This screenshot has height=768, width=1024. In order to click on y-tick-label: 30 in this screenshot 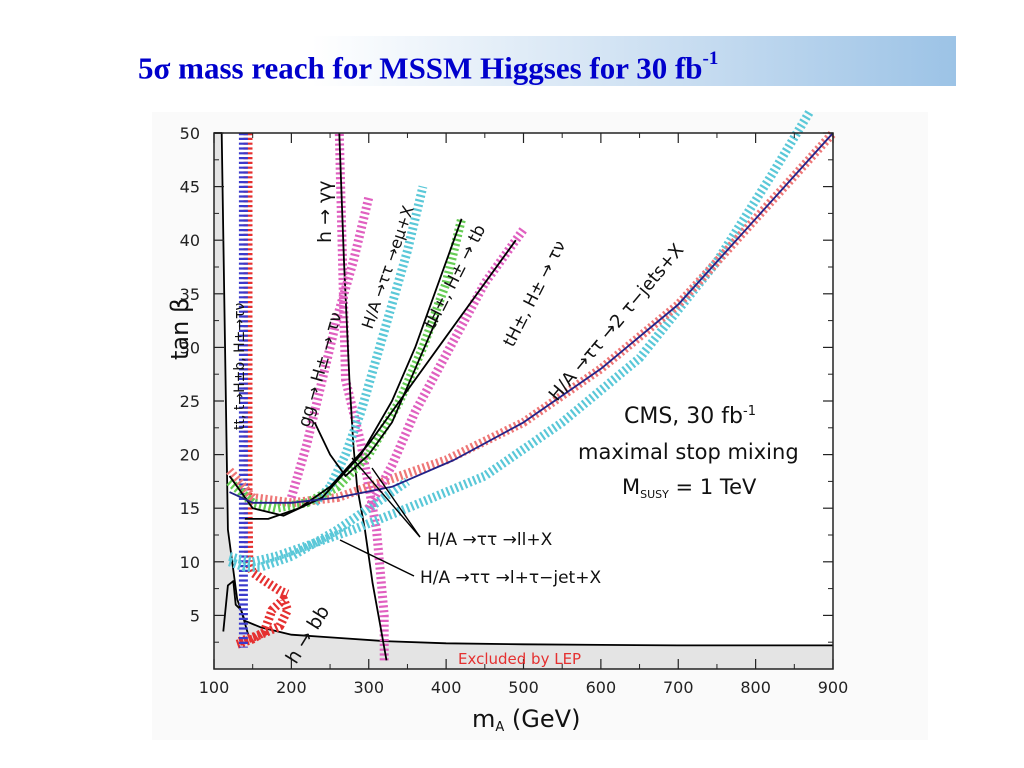, I will do `click(190, 347)`.